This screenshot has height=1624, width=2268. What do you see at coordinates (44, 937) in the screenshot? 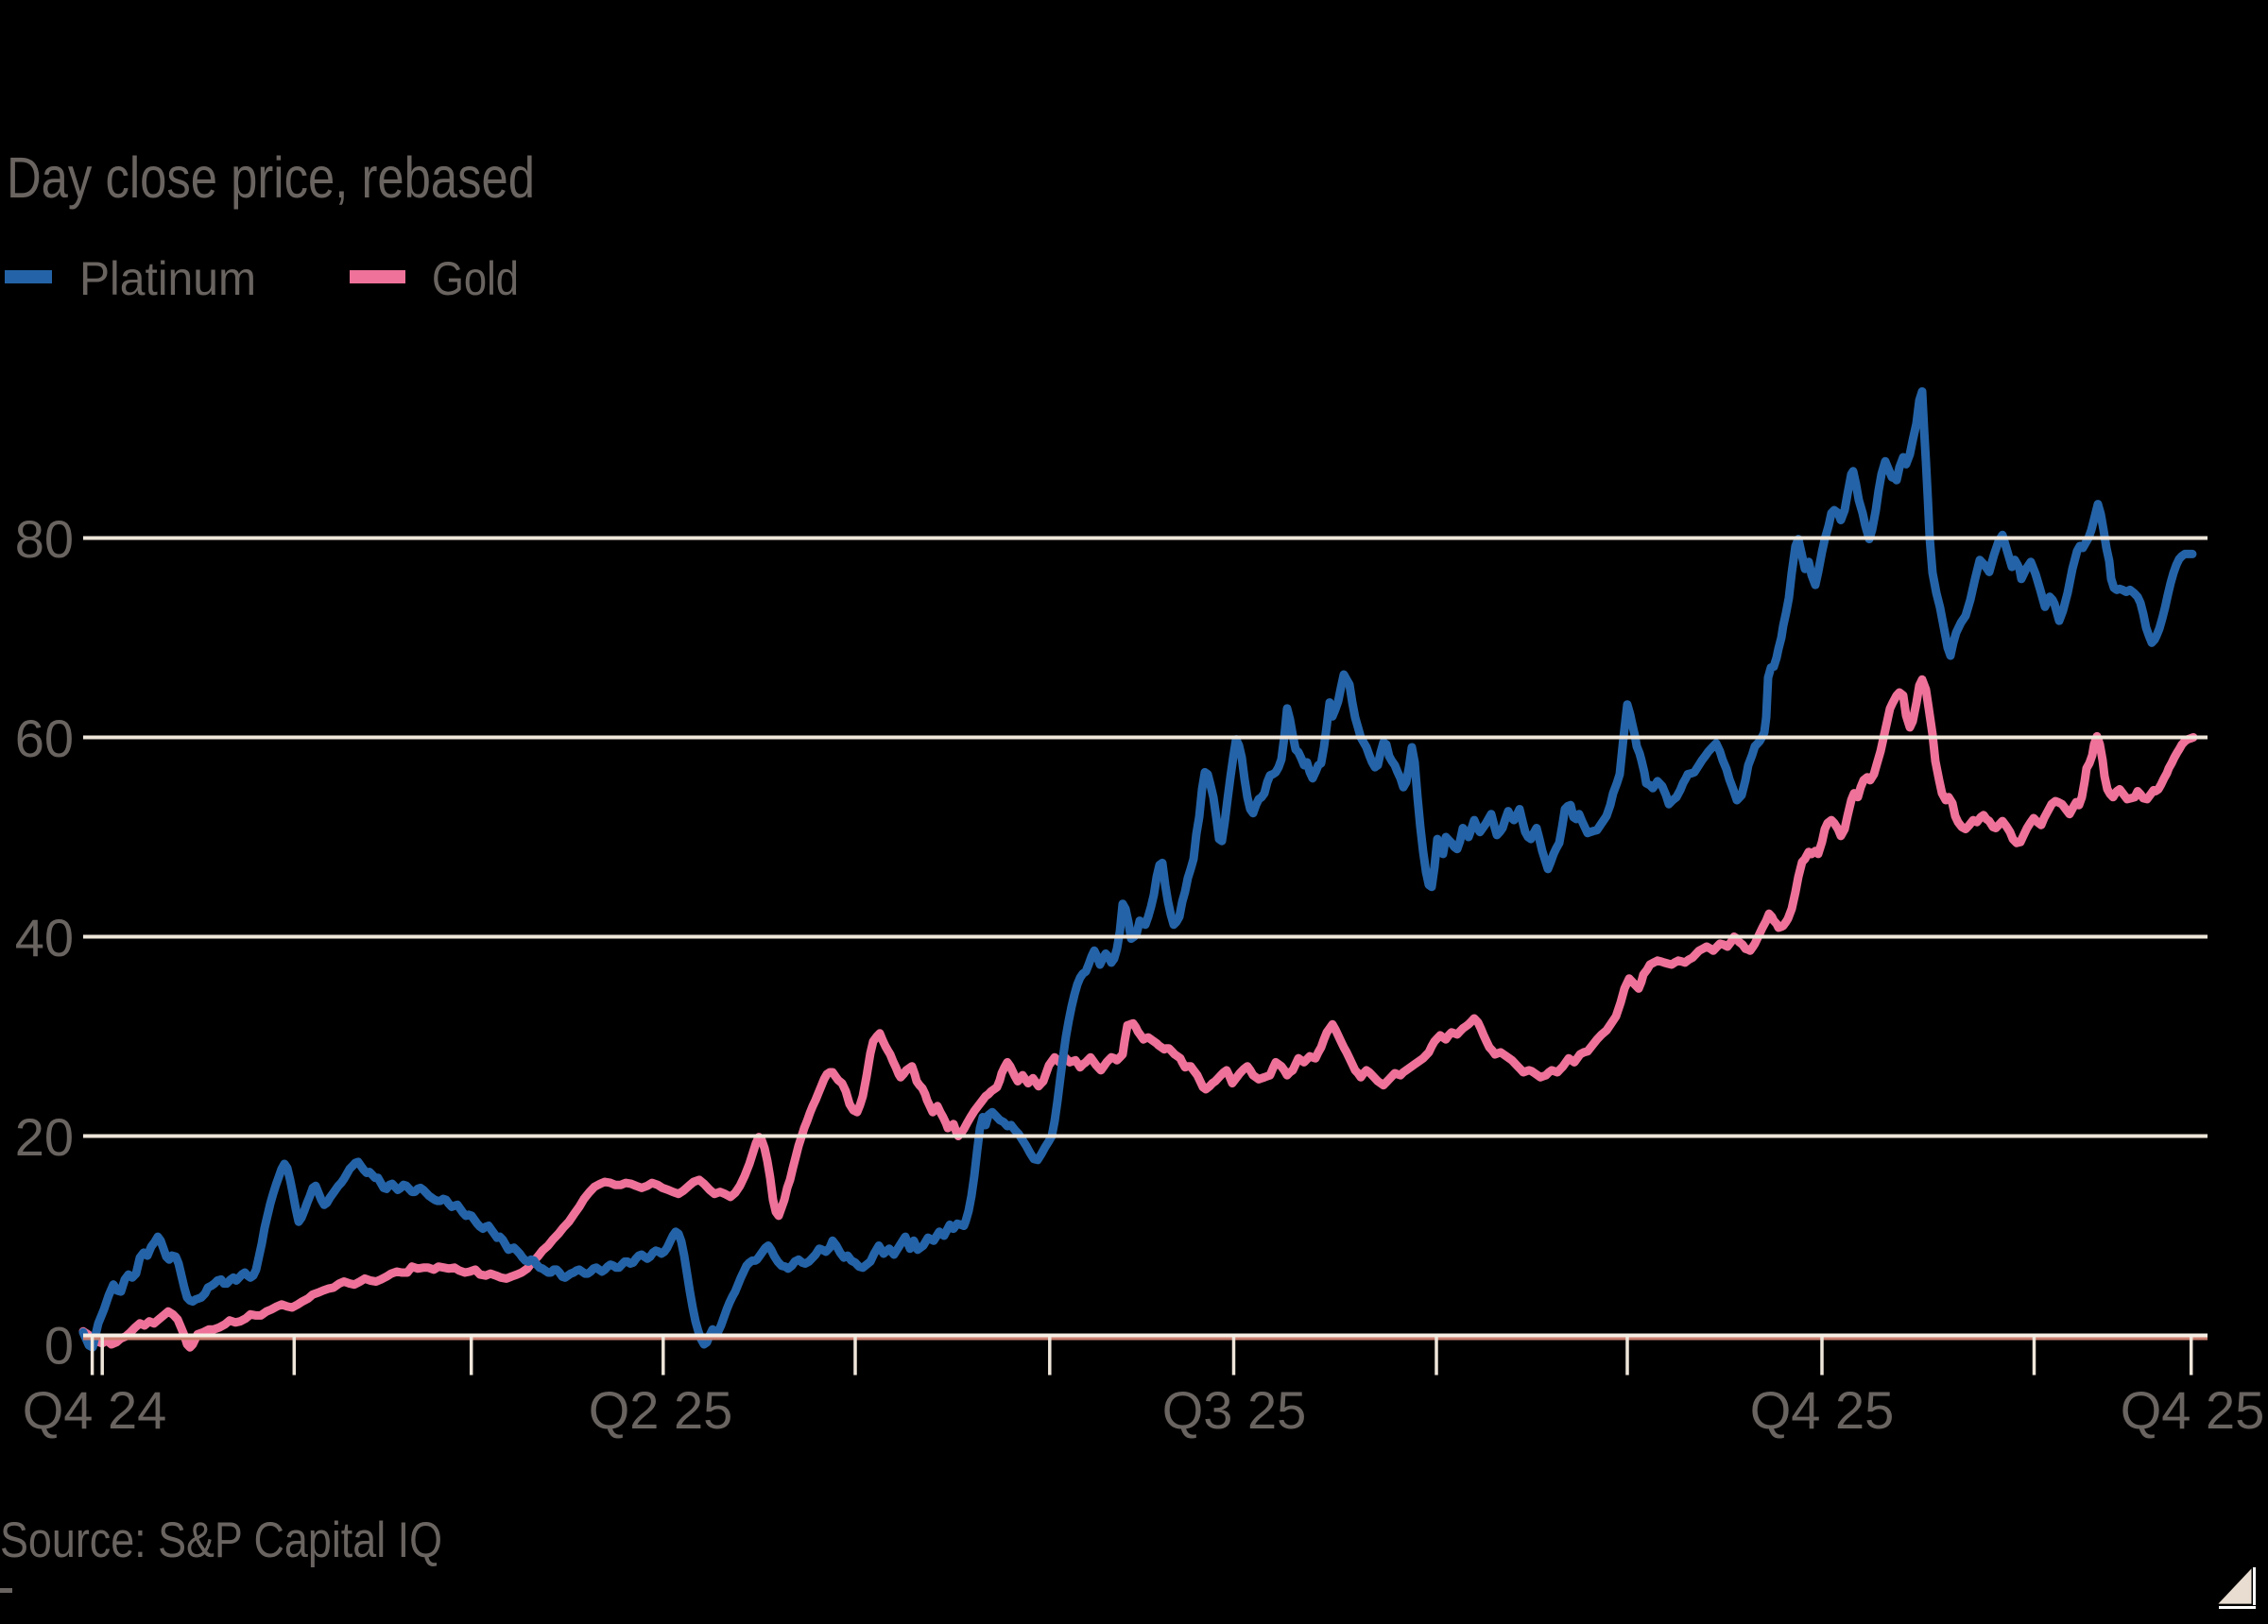
I see `svg-text: 40` at bounding box center [44, 937].